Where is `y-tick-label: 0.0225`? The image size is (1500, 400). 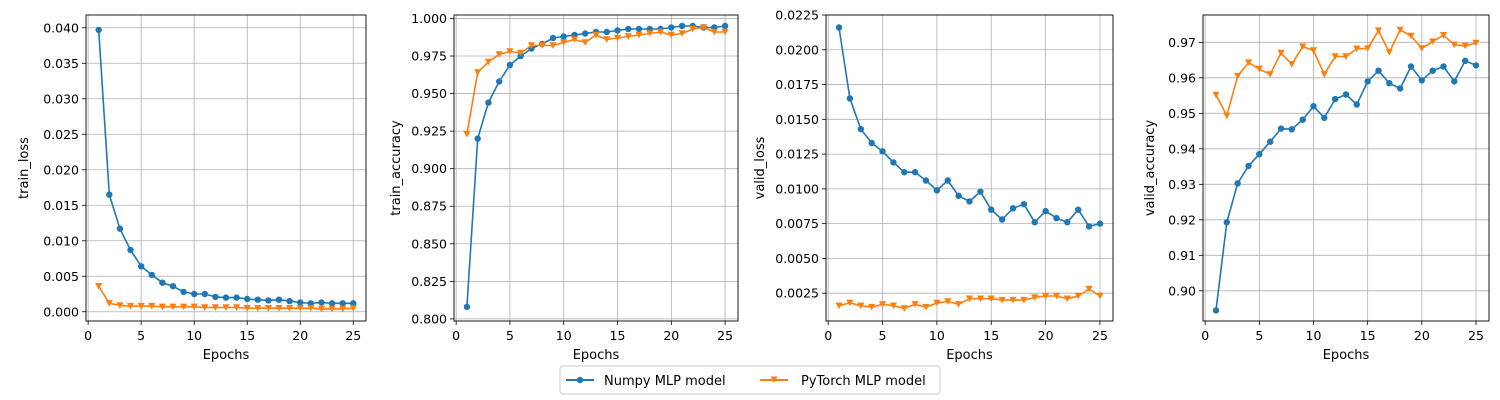
y-tick-label: 0.0225 is located at coordinates (797, 15).